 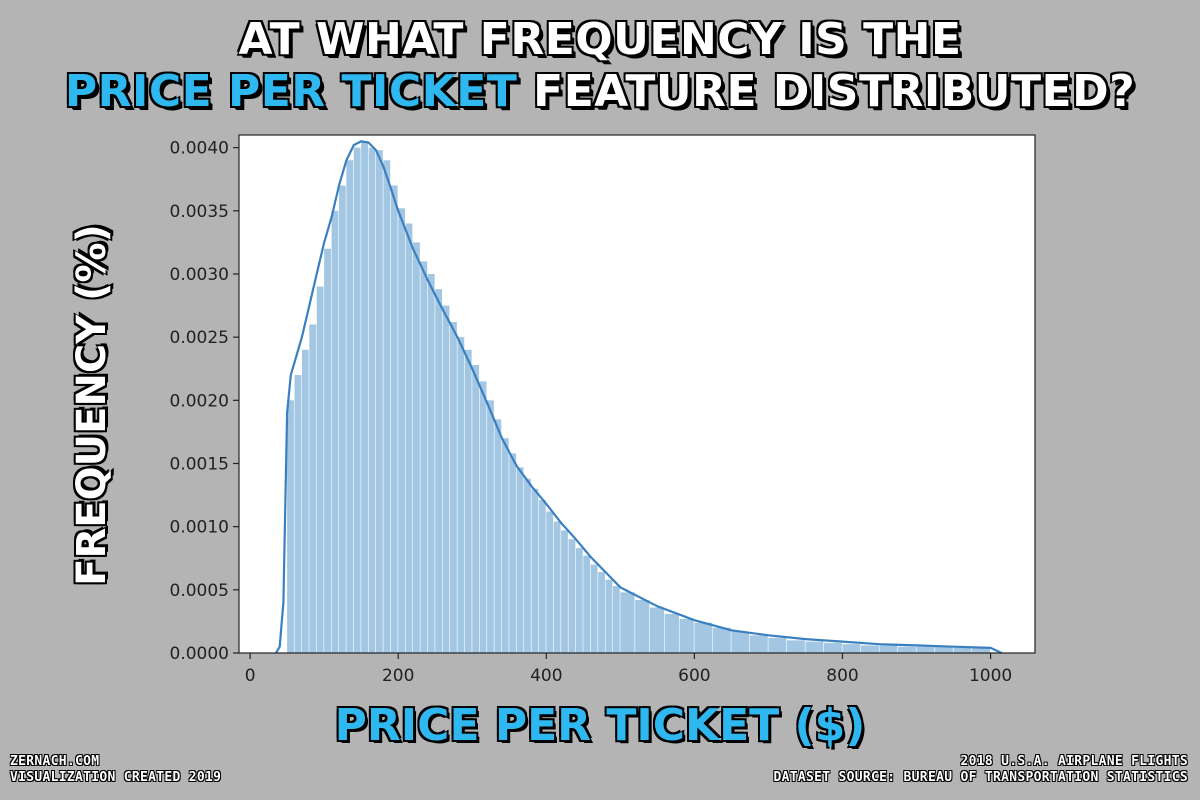 I want to click on y-tick-label: 0.0005, so click(x=199, y=591).